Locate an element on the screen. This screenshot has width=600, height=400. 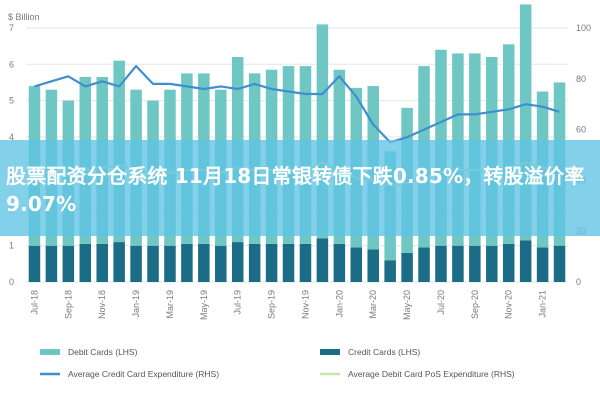
x-tick-label: Mar-19 is located at coordinates (170, 304).